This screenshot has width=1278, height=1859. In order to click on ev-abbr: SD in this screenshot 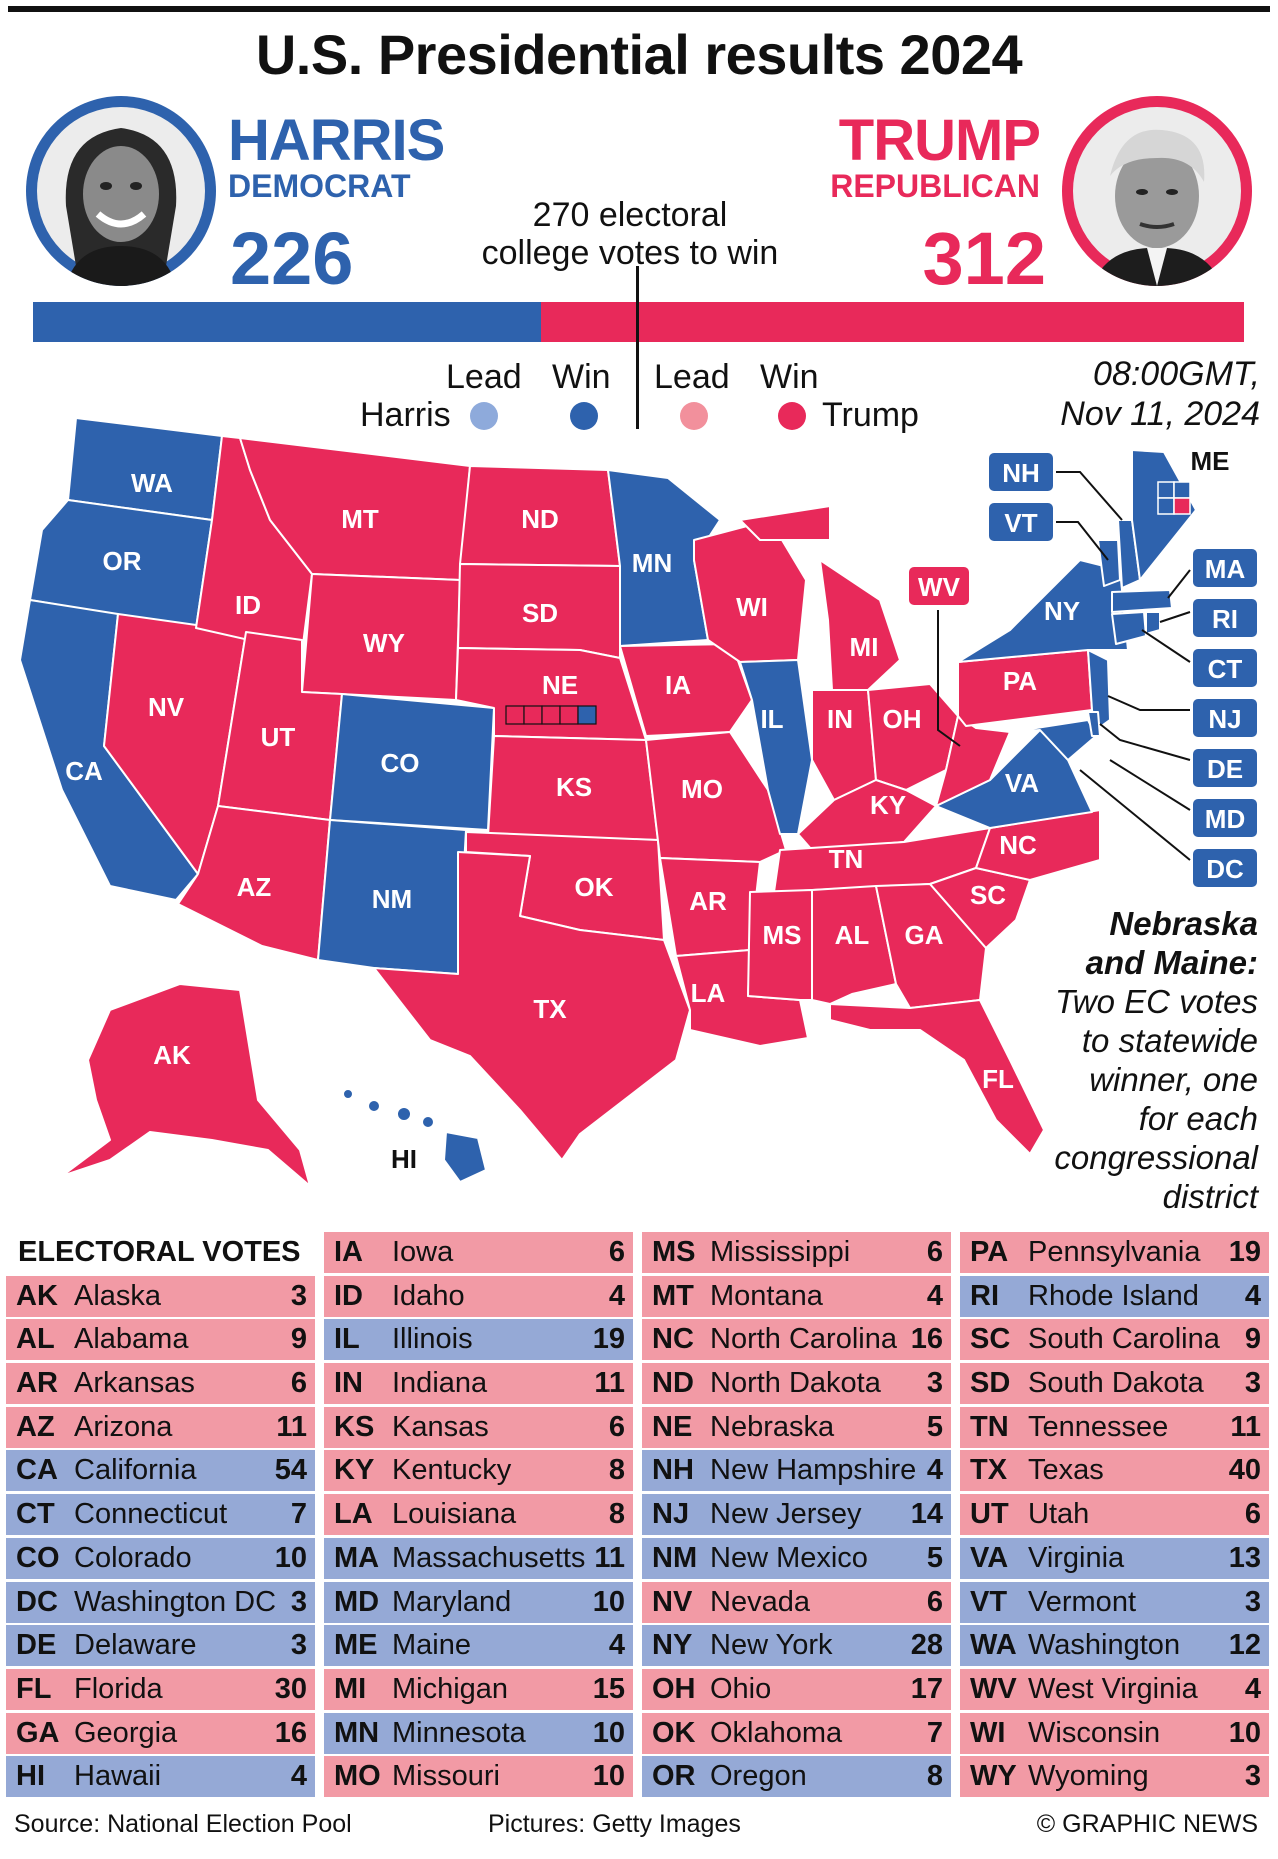, I will do `click(990, 1383)`.